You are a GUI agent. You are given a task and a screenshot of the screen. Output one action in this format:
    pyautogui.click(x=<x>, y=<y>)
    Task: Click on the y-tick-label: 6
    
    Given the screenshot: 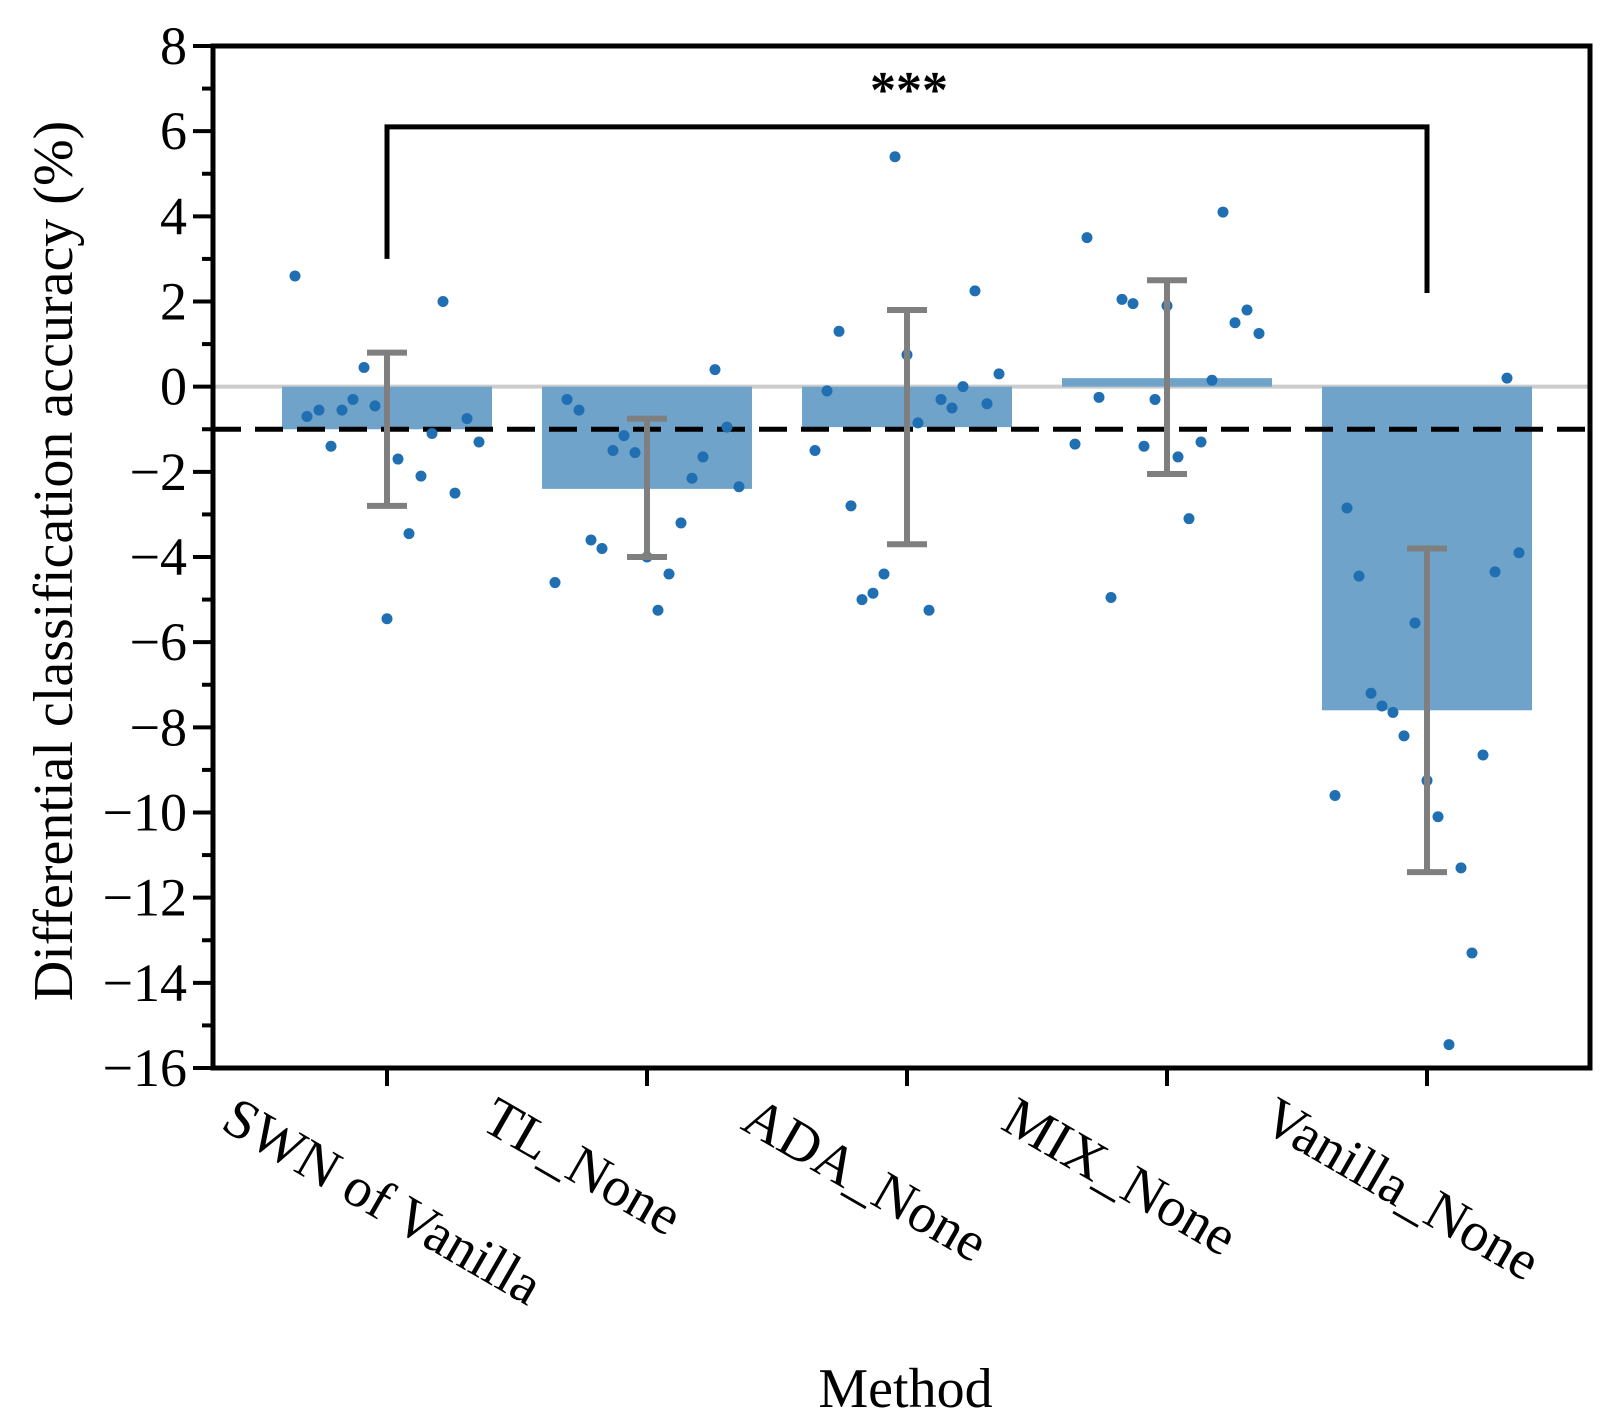 What is the action you would take?
    pyautogui.click(x=173, y=131)
    